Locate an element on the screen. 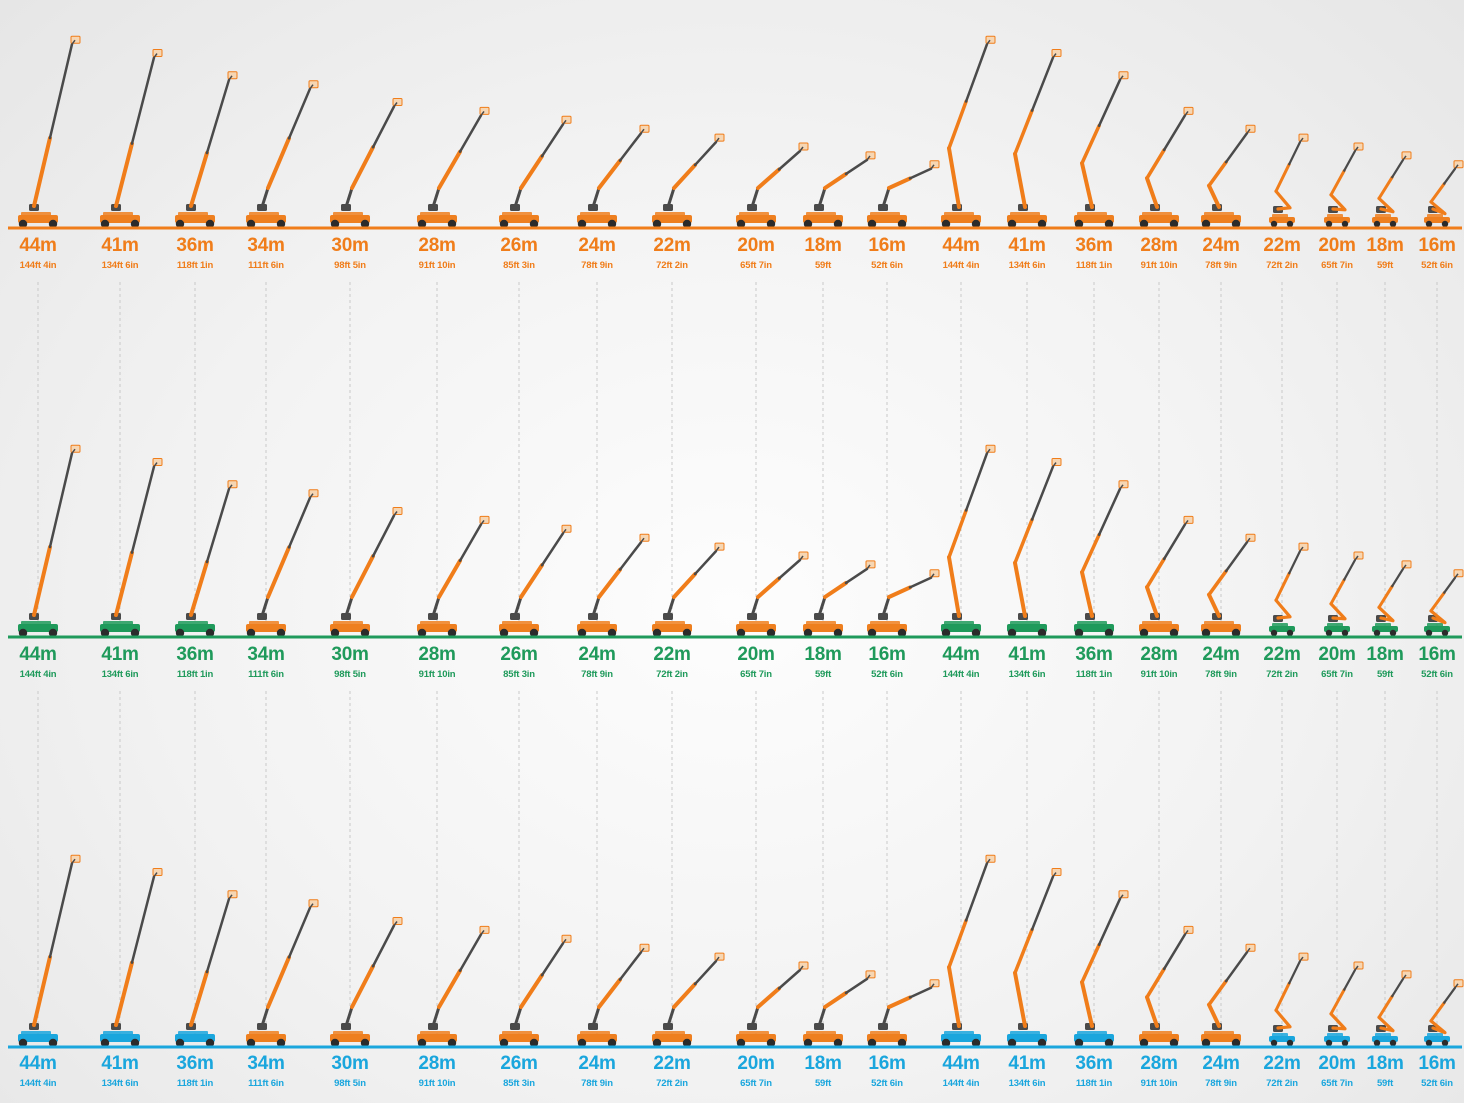 The image size is (1464, 1103). riser-arms is located at coordinates (1283, 1019).